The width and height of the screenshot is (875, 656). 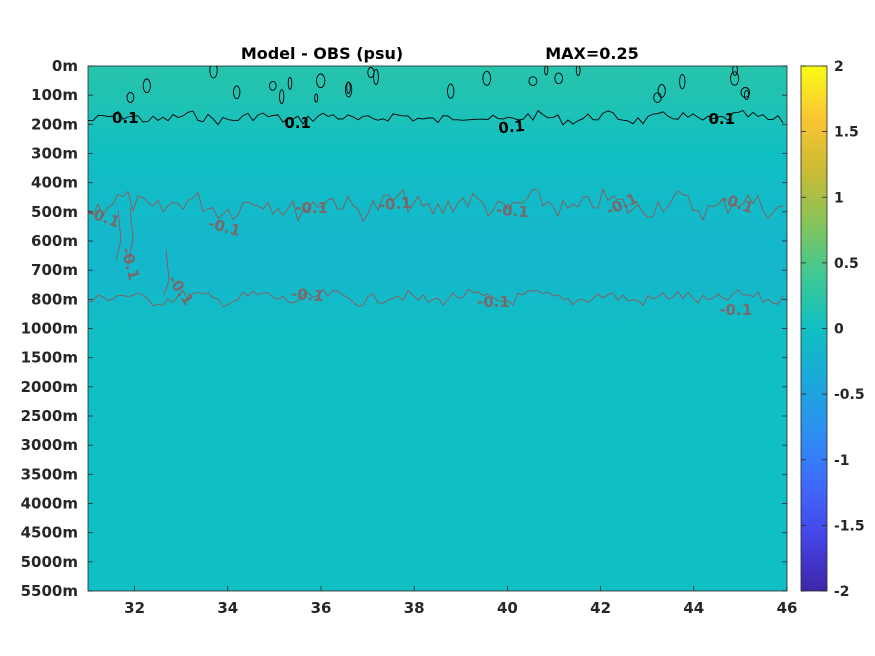 What do you see at coordinates (54, 183) in the screenshot?
I see `y-tick-label: 400m` at bounding box center [54, 183].